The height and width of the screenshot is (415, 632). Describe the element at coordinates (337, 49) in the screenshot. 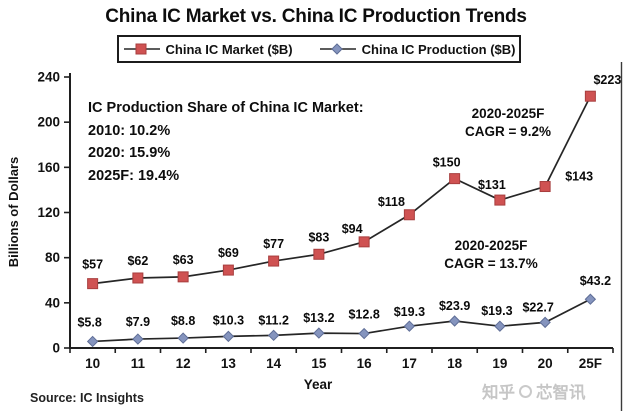

I see `production-series-swatch-icon` at that location.